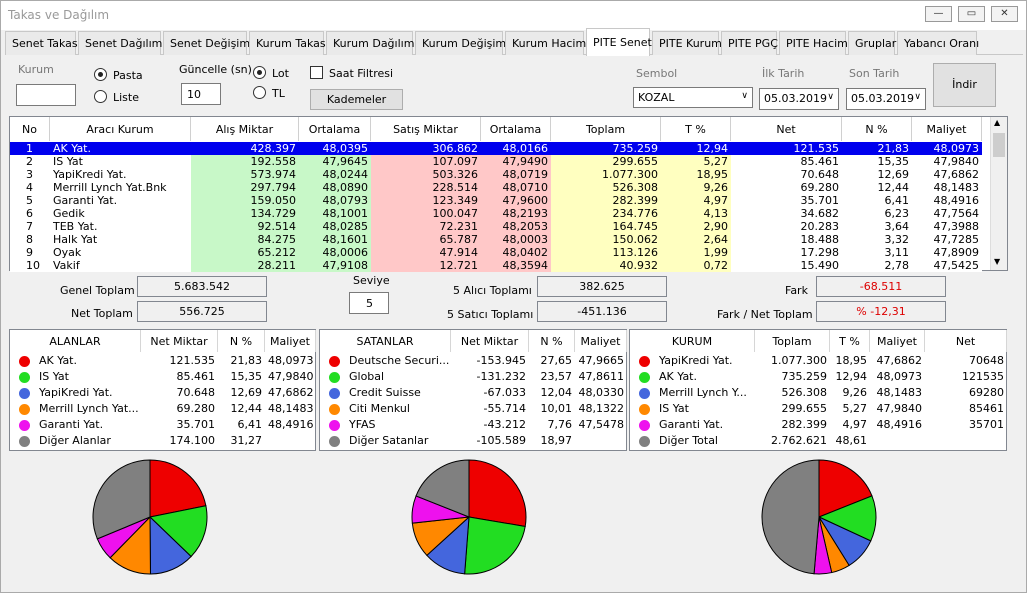 The width and height of the screenshot is (1027, 593). What do you see at coordinates (964, 85) in the screenshot?
I see `indir-button: İndir` at bounding box center [964, 85].